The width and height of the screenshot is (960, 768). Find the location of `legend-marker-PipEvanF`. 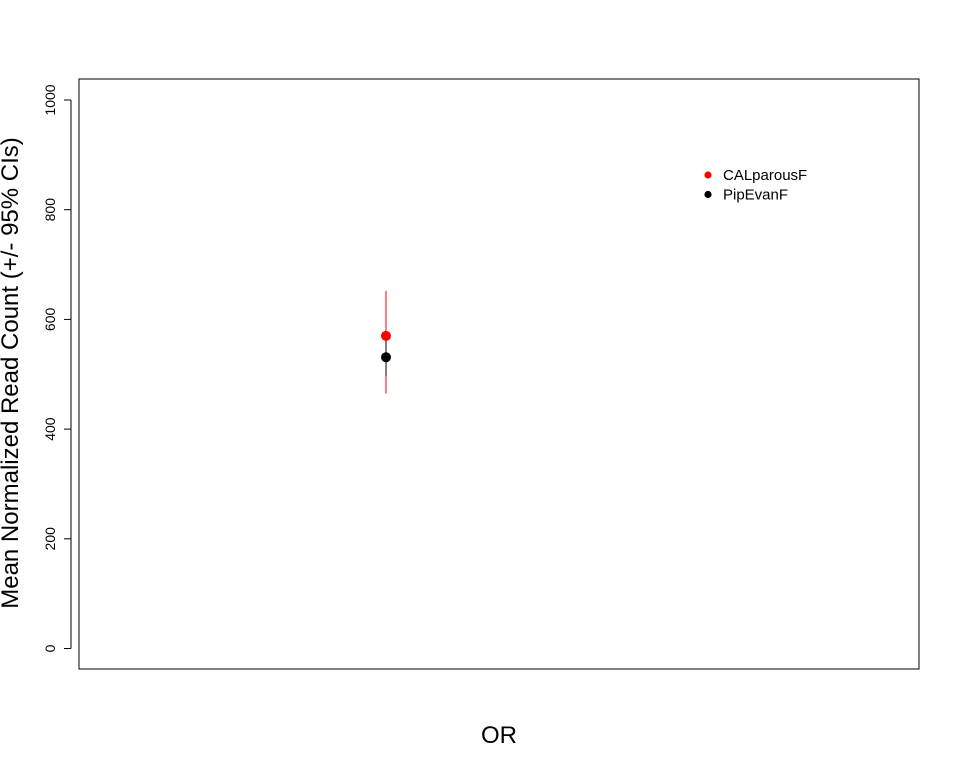

legend-marker-PipEvanF is located at coordinates (708, 194).